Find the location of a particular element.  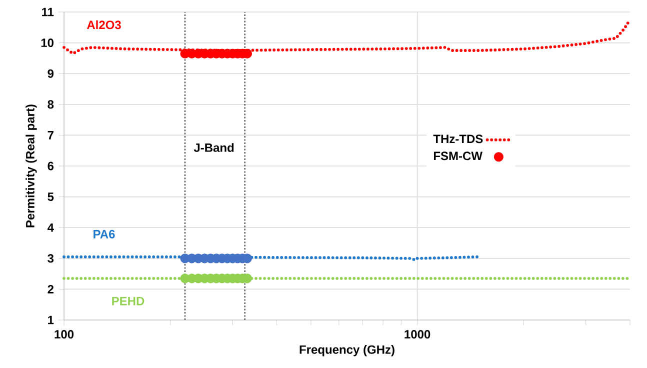

y-tick-label: 2 is located at coordinates (51, 289).